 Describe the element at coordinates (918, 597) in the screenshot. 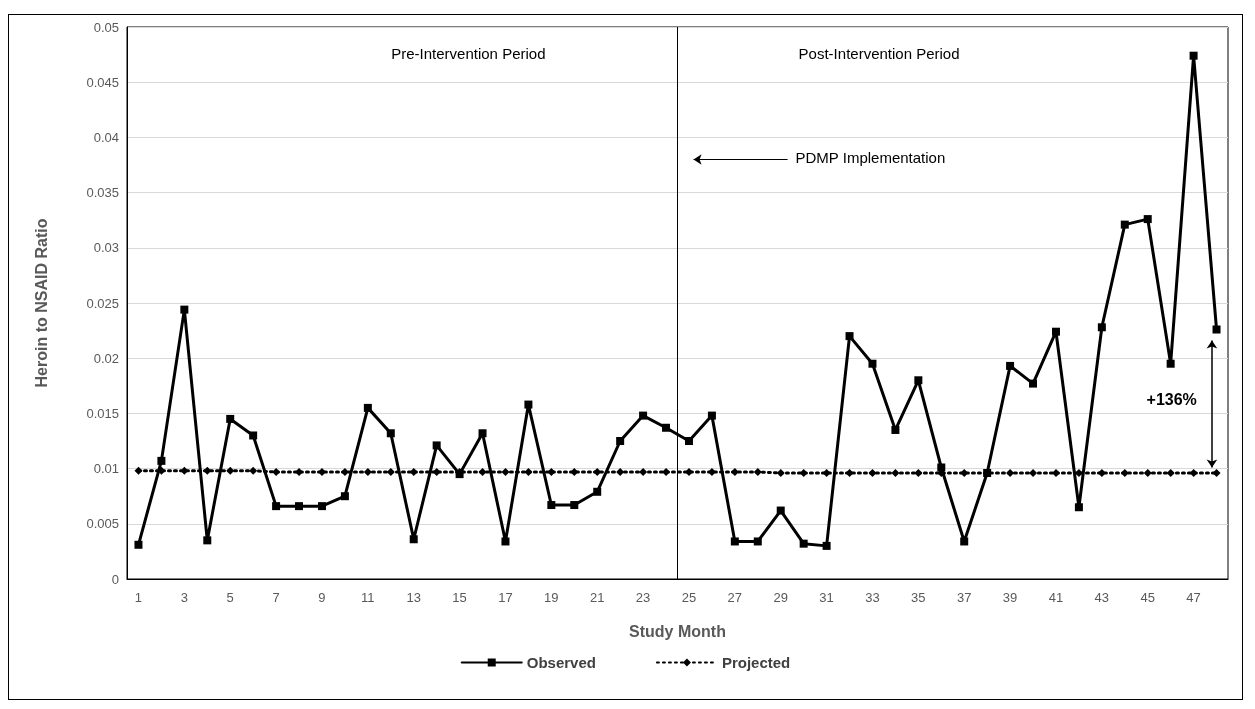

I see `x-tick-label: 35` at that location.